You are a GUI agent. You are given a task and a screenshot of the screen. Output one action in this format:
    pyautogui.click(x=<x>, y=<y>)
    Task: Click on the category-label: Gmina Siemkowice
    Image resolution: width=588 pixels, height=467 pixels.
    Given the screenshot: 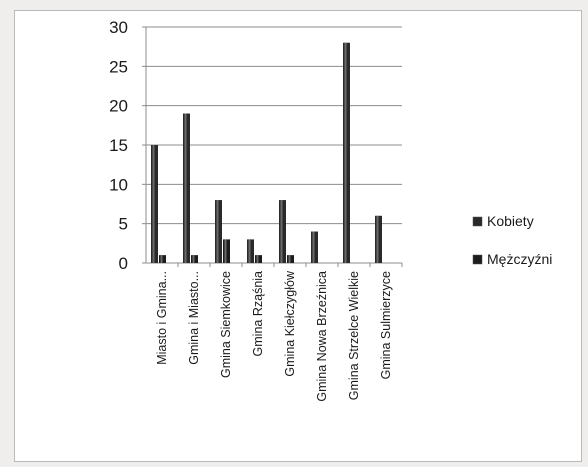 What is the action you would take?
    pyautogui.click(x=226, y=324)
    